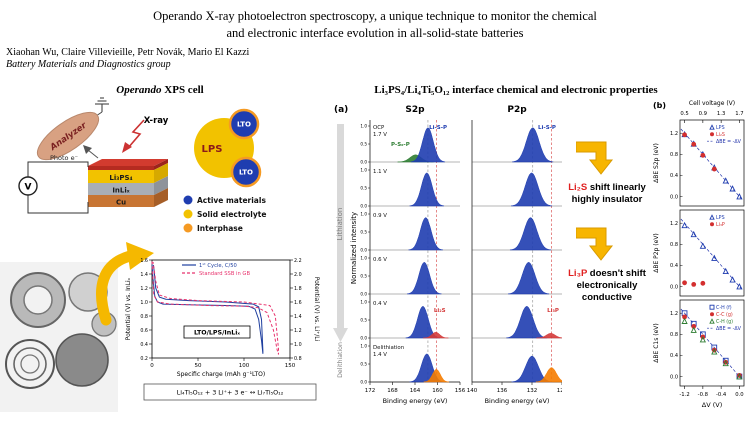  I want to click on voltage-label: Delithiation, so click(388, 348).